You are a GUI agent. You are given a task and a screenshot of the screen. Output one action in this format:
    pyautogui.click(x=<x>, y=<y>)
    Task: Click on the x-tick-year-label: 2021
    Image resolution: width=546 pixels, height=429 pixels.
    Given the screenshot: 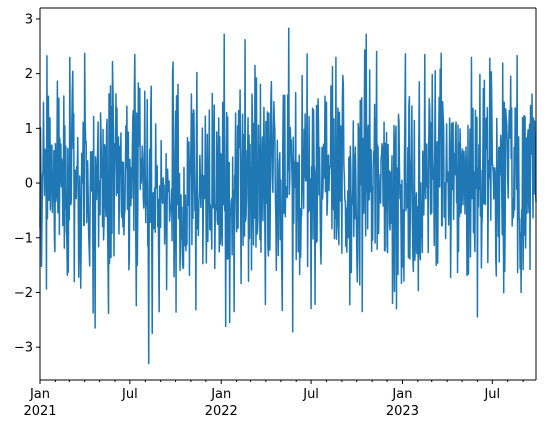 What is the action you would take?
    pyautogui.click(x=39, y=411)
    